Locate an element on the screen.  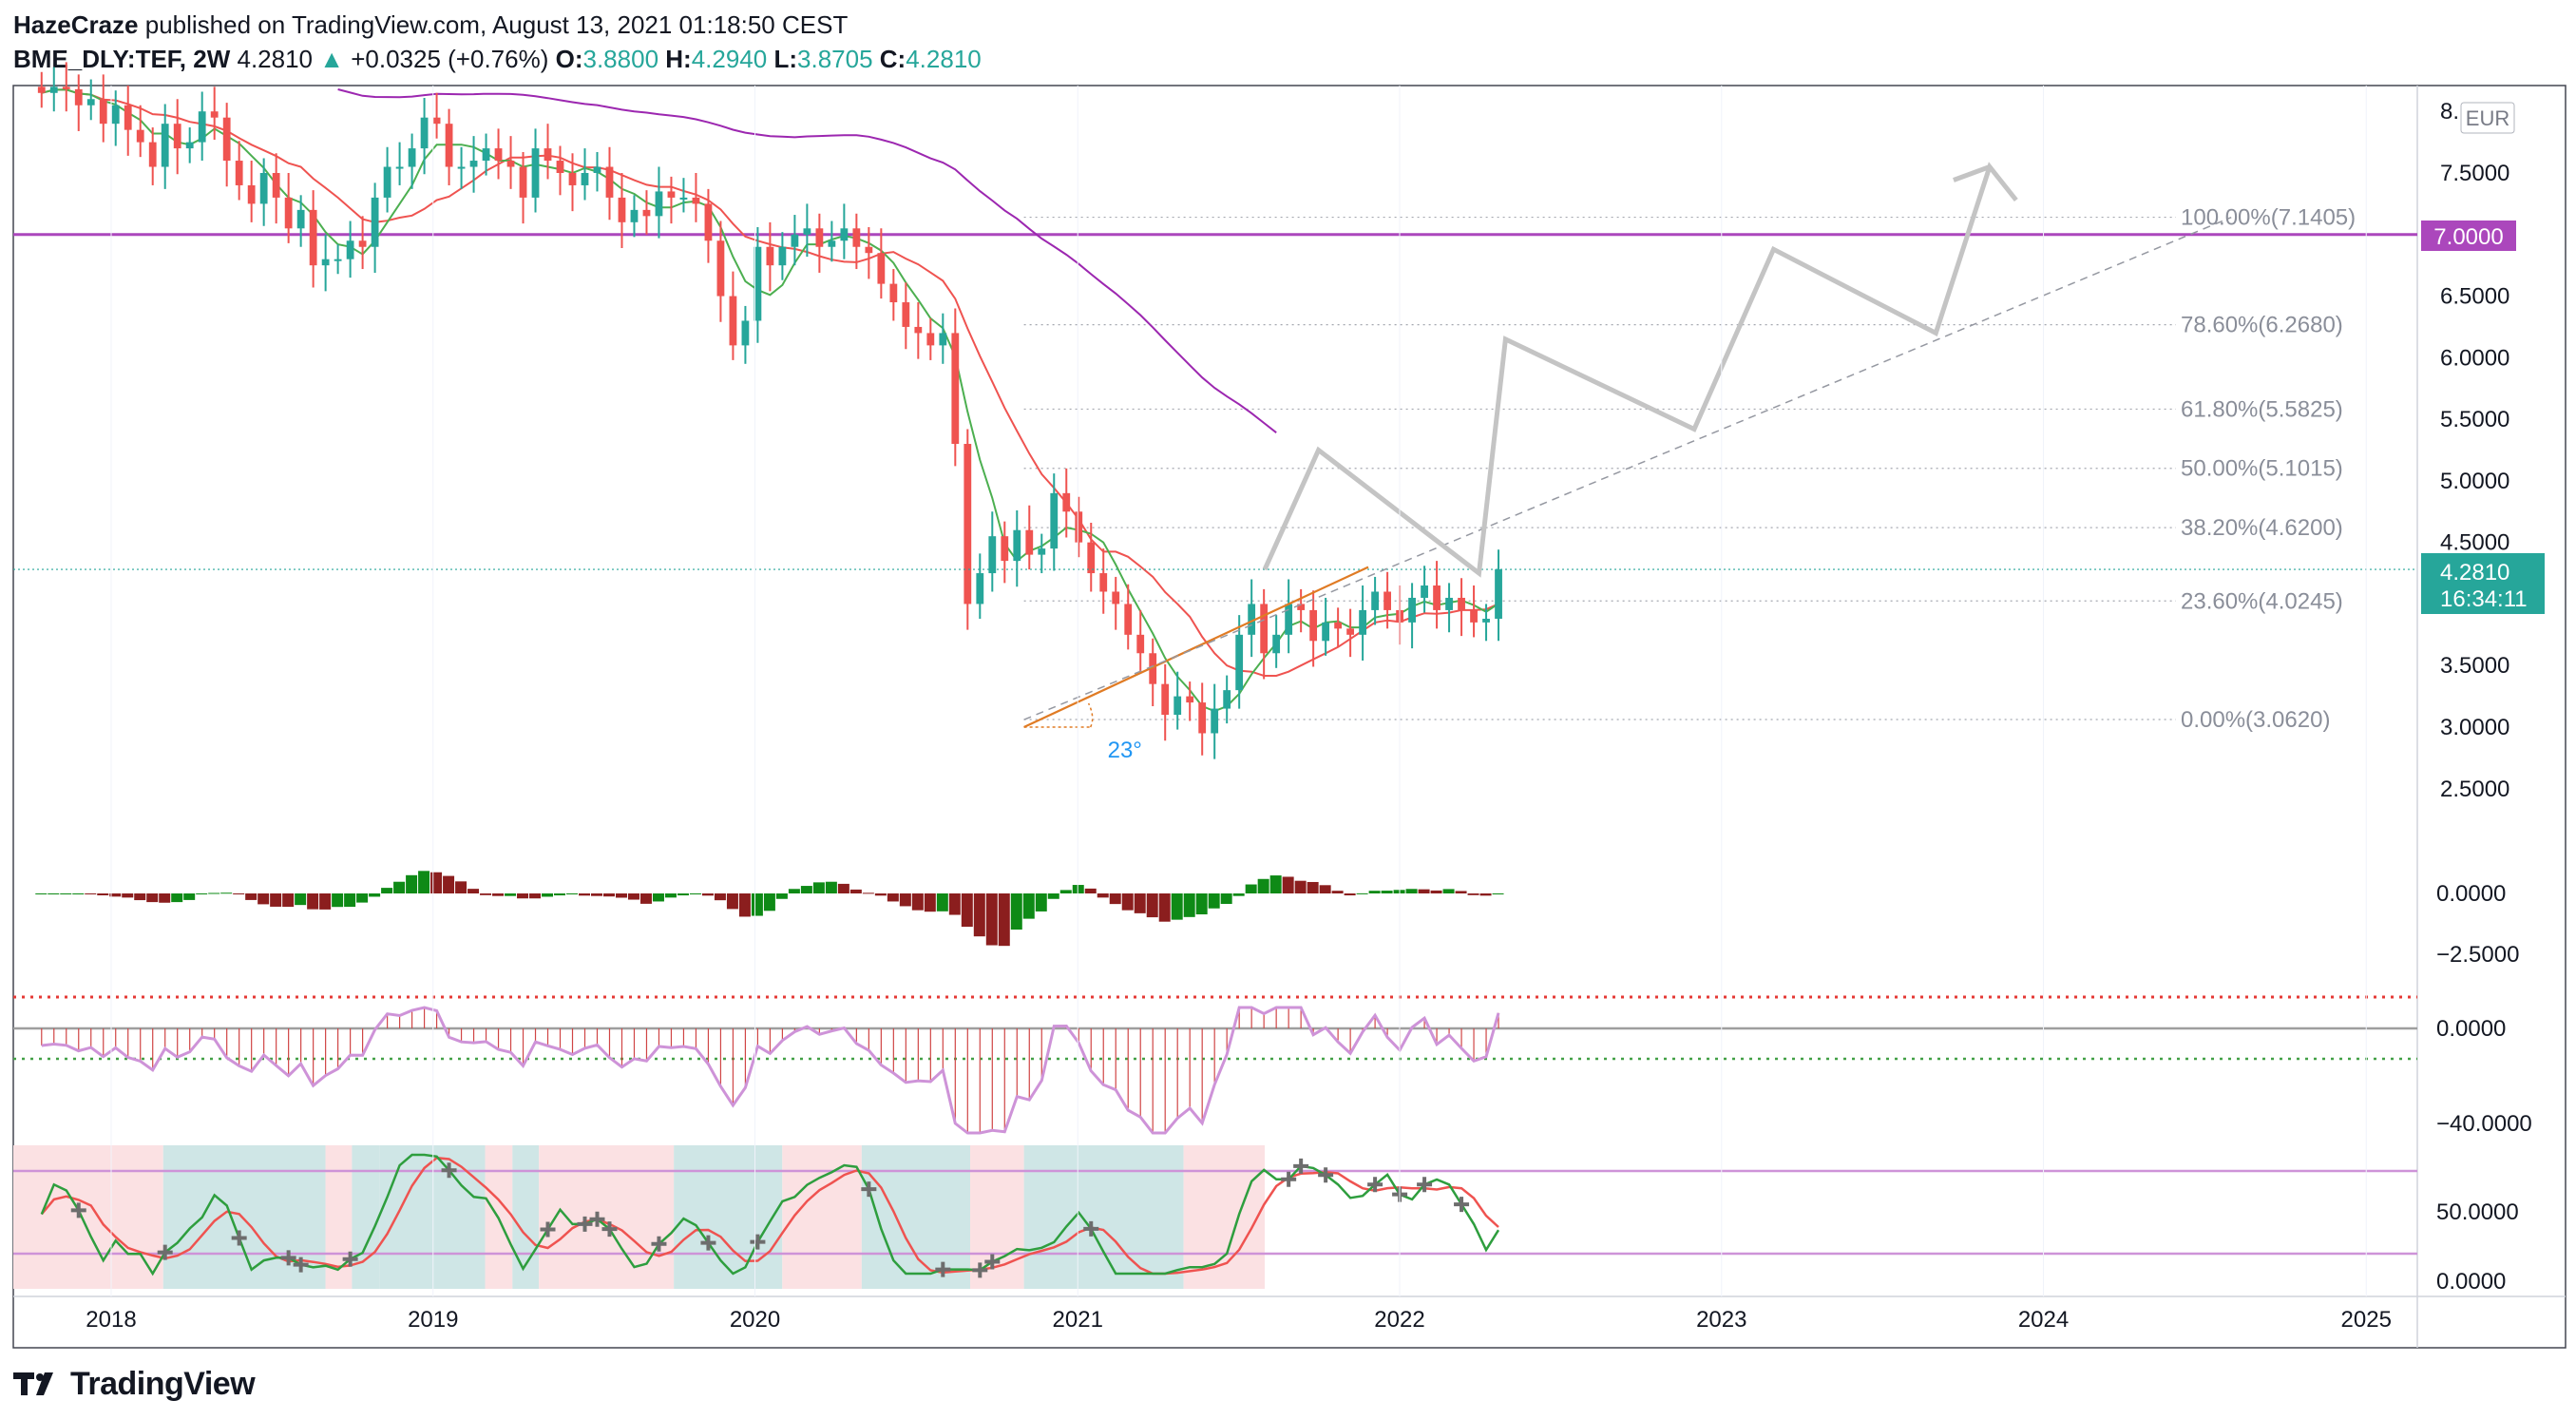
fib-level-label: 23.60%(4.0245) is located at coordinates (2262, 601).